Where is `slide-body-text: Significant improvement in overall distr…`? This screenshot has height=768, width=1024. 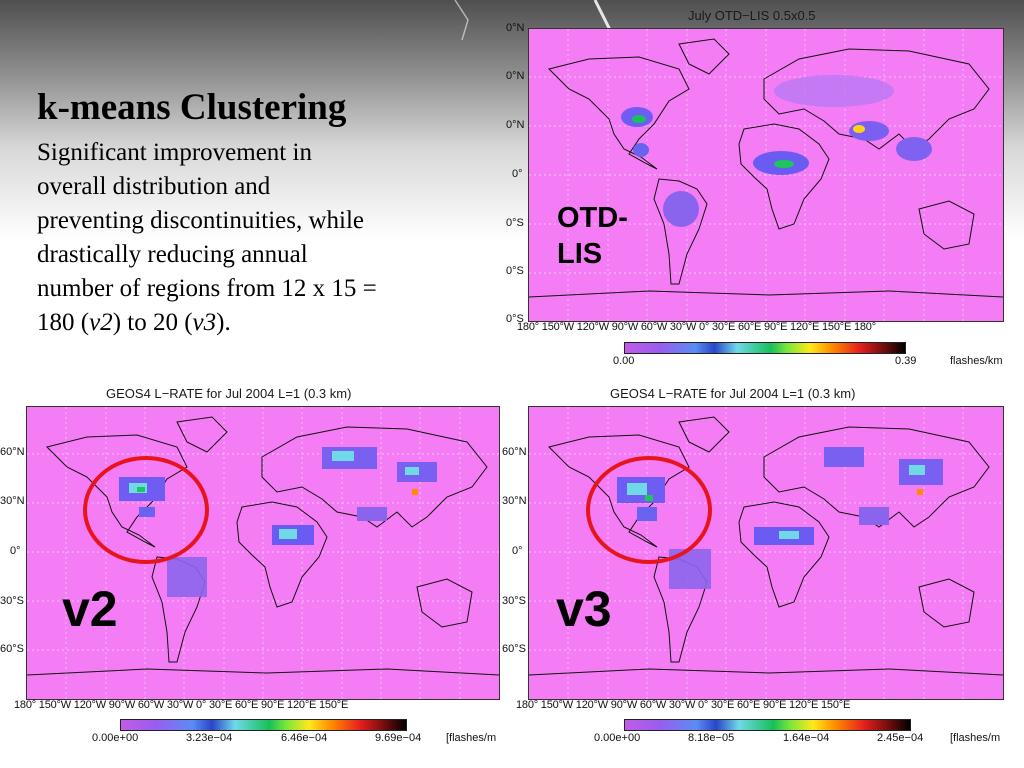
slide-body-text: Significant improvement in overall distr… is located at coordinates (252, 238).